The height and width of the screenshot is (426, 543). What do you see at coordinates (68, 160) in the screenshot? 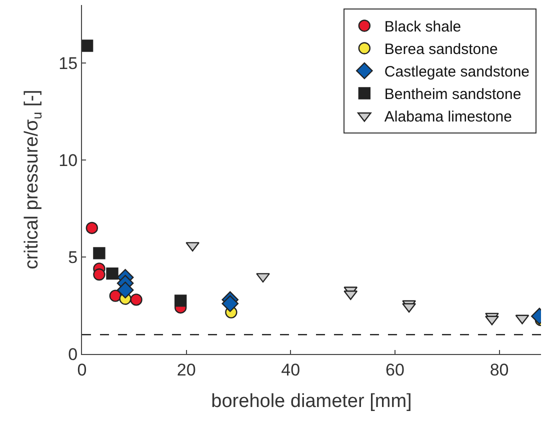
I see `y-tick-label: 10` at bounding box center [68, 160].